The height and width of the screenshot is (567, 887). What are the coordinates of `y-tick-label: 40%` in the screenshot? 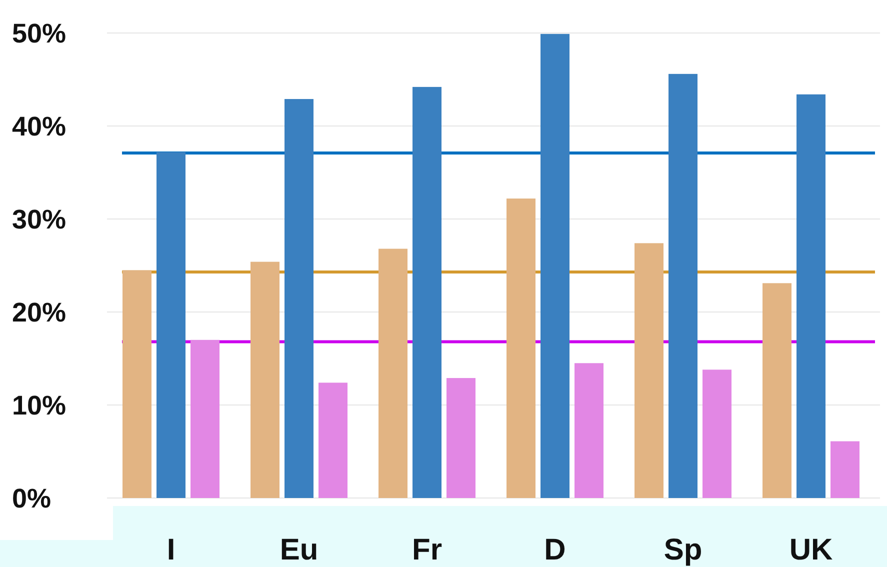 It's located at (39, 126).